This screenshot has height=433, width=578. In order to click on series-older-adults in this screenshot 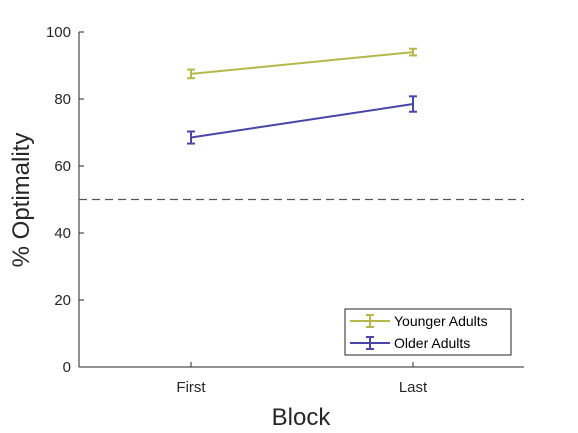, I will do `click(302, 120)`.